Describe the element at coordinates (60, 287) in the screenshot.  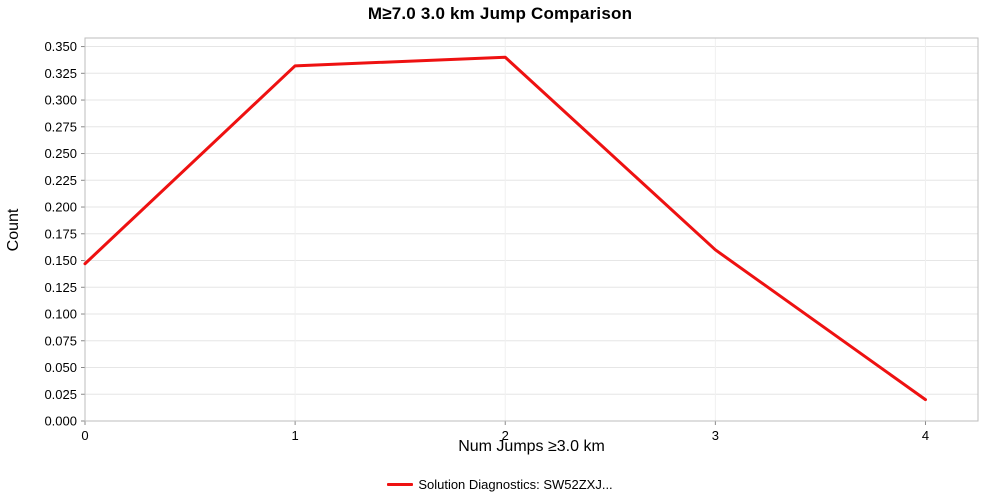
I see `svg-text: 0.125` at that location.